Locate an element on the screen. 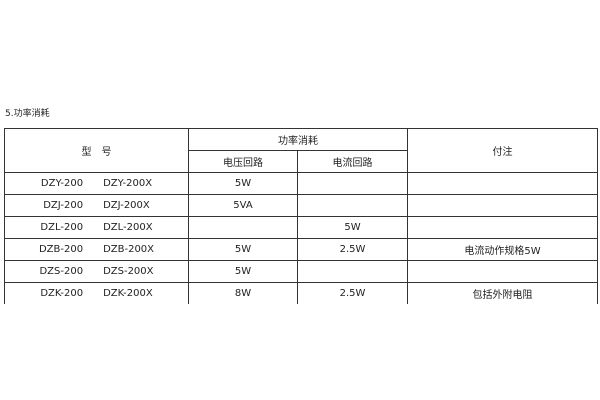  model-cell: DZB-200 DZB-200X is located at coordinates (96, 249).